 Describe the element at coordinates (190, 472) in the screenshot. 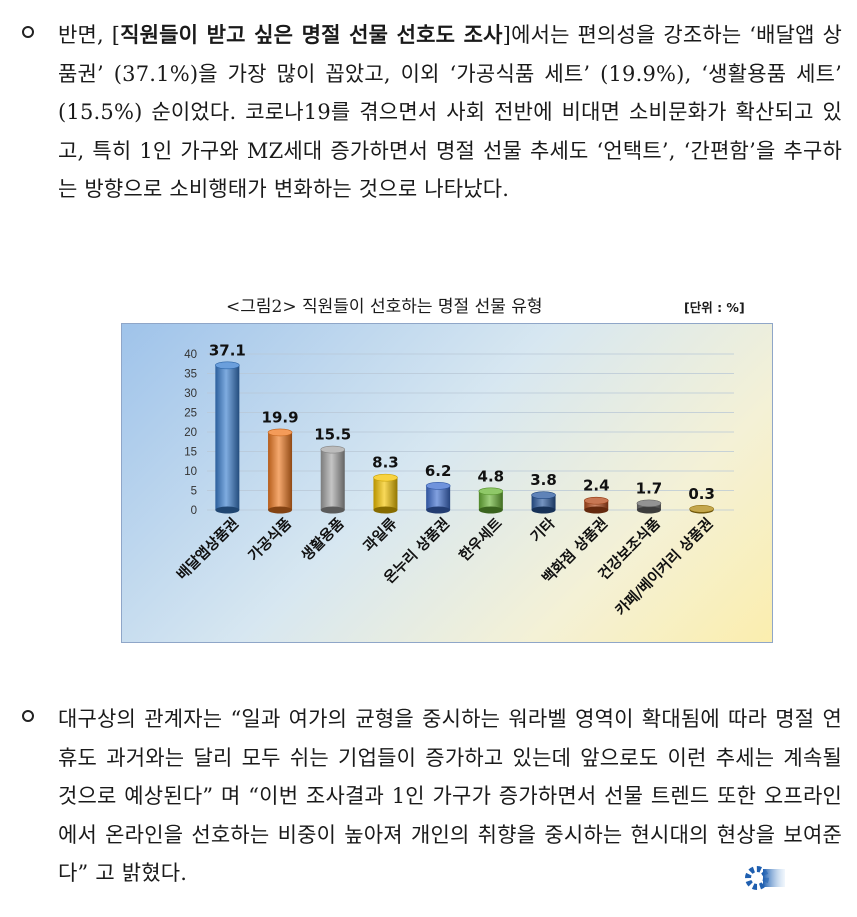

I see `y-tick-label: 10` at that location.